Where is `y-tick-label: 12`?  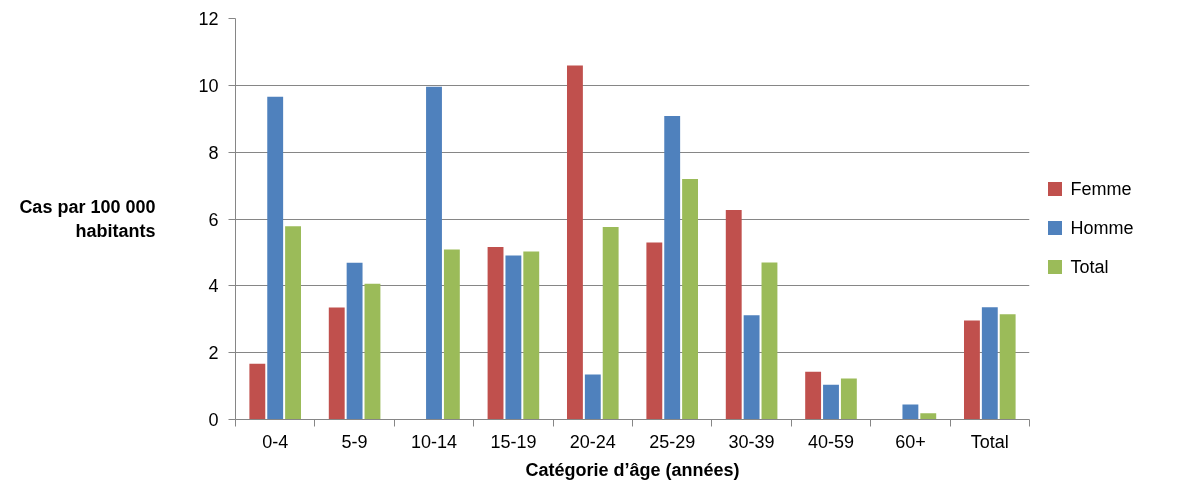 y-tick-label: 12 is located at coordinates (208, 19).